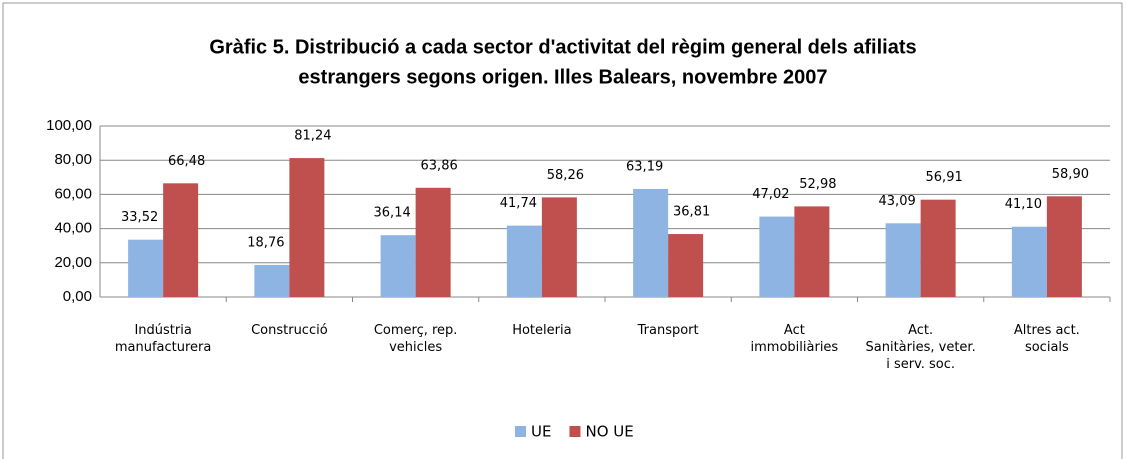 This screenshot has height=459, width=1126. Describe the element at coordinates (920, 364) in the screenshot. I see `x-tick-label-line: i serv. soc.` at that location.